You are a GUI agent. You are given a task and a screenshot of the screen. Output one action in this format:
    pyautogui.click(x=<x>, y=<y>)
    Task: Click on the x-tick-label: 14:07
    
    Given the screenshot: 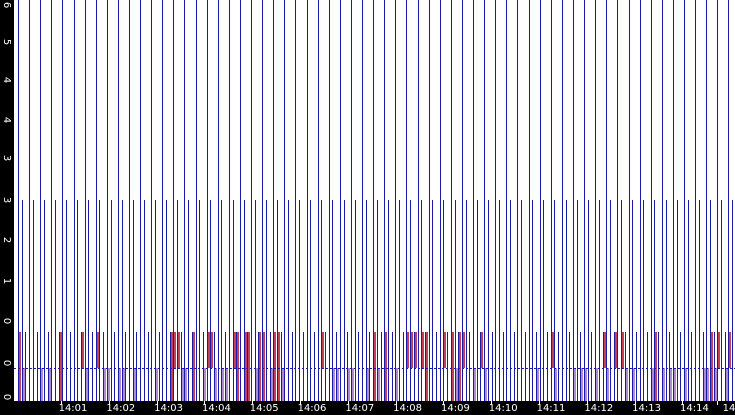 What is the action you would take?
    pyautogui.click(x=359, y=408)
    